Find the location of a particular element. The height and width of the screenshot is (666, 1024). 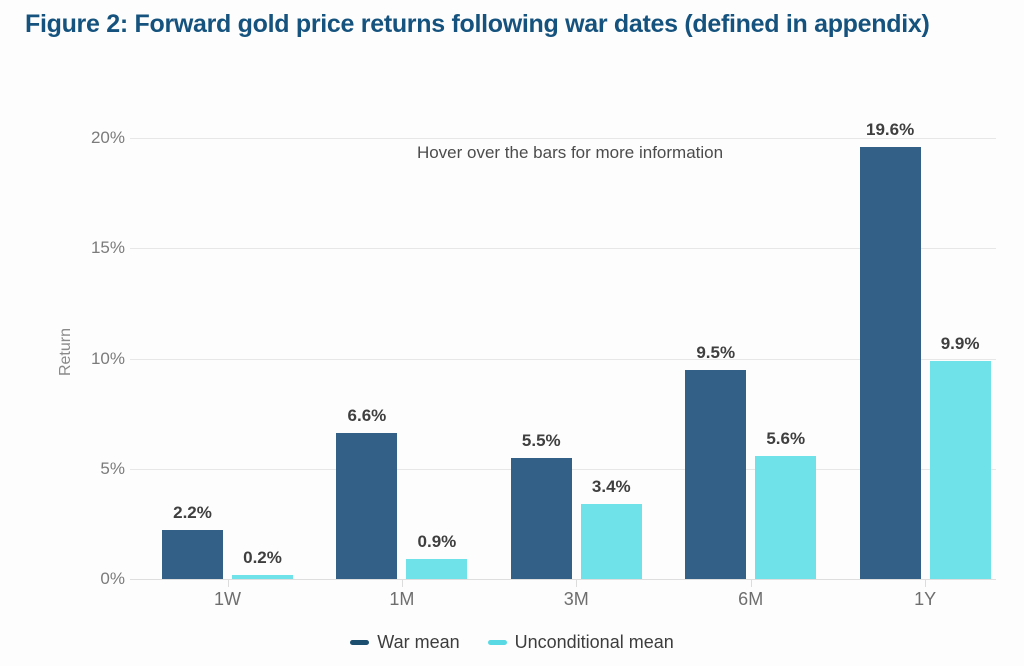

bar-war-mean-1w is located at coordinates (192, 554).